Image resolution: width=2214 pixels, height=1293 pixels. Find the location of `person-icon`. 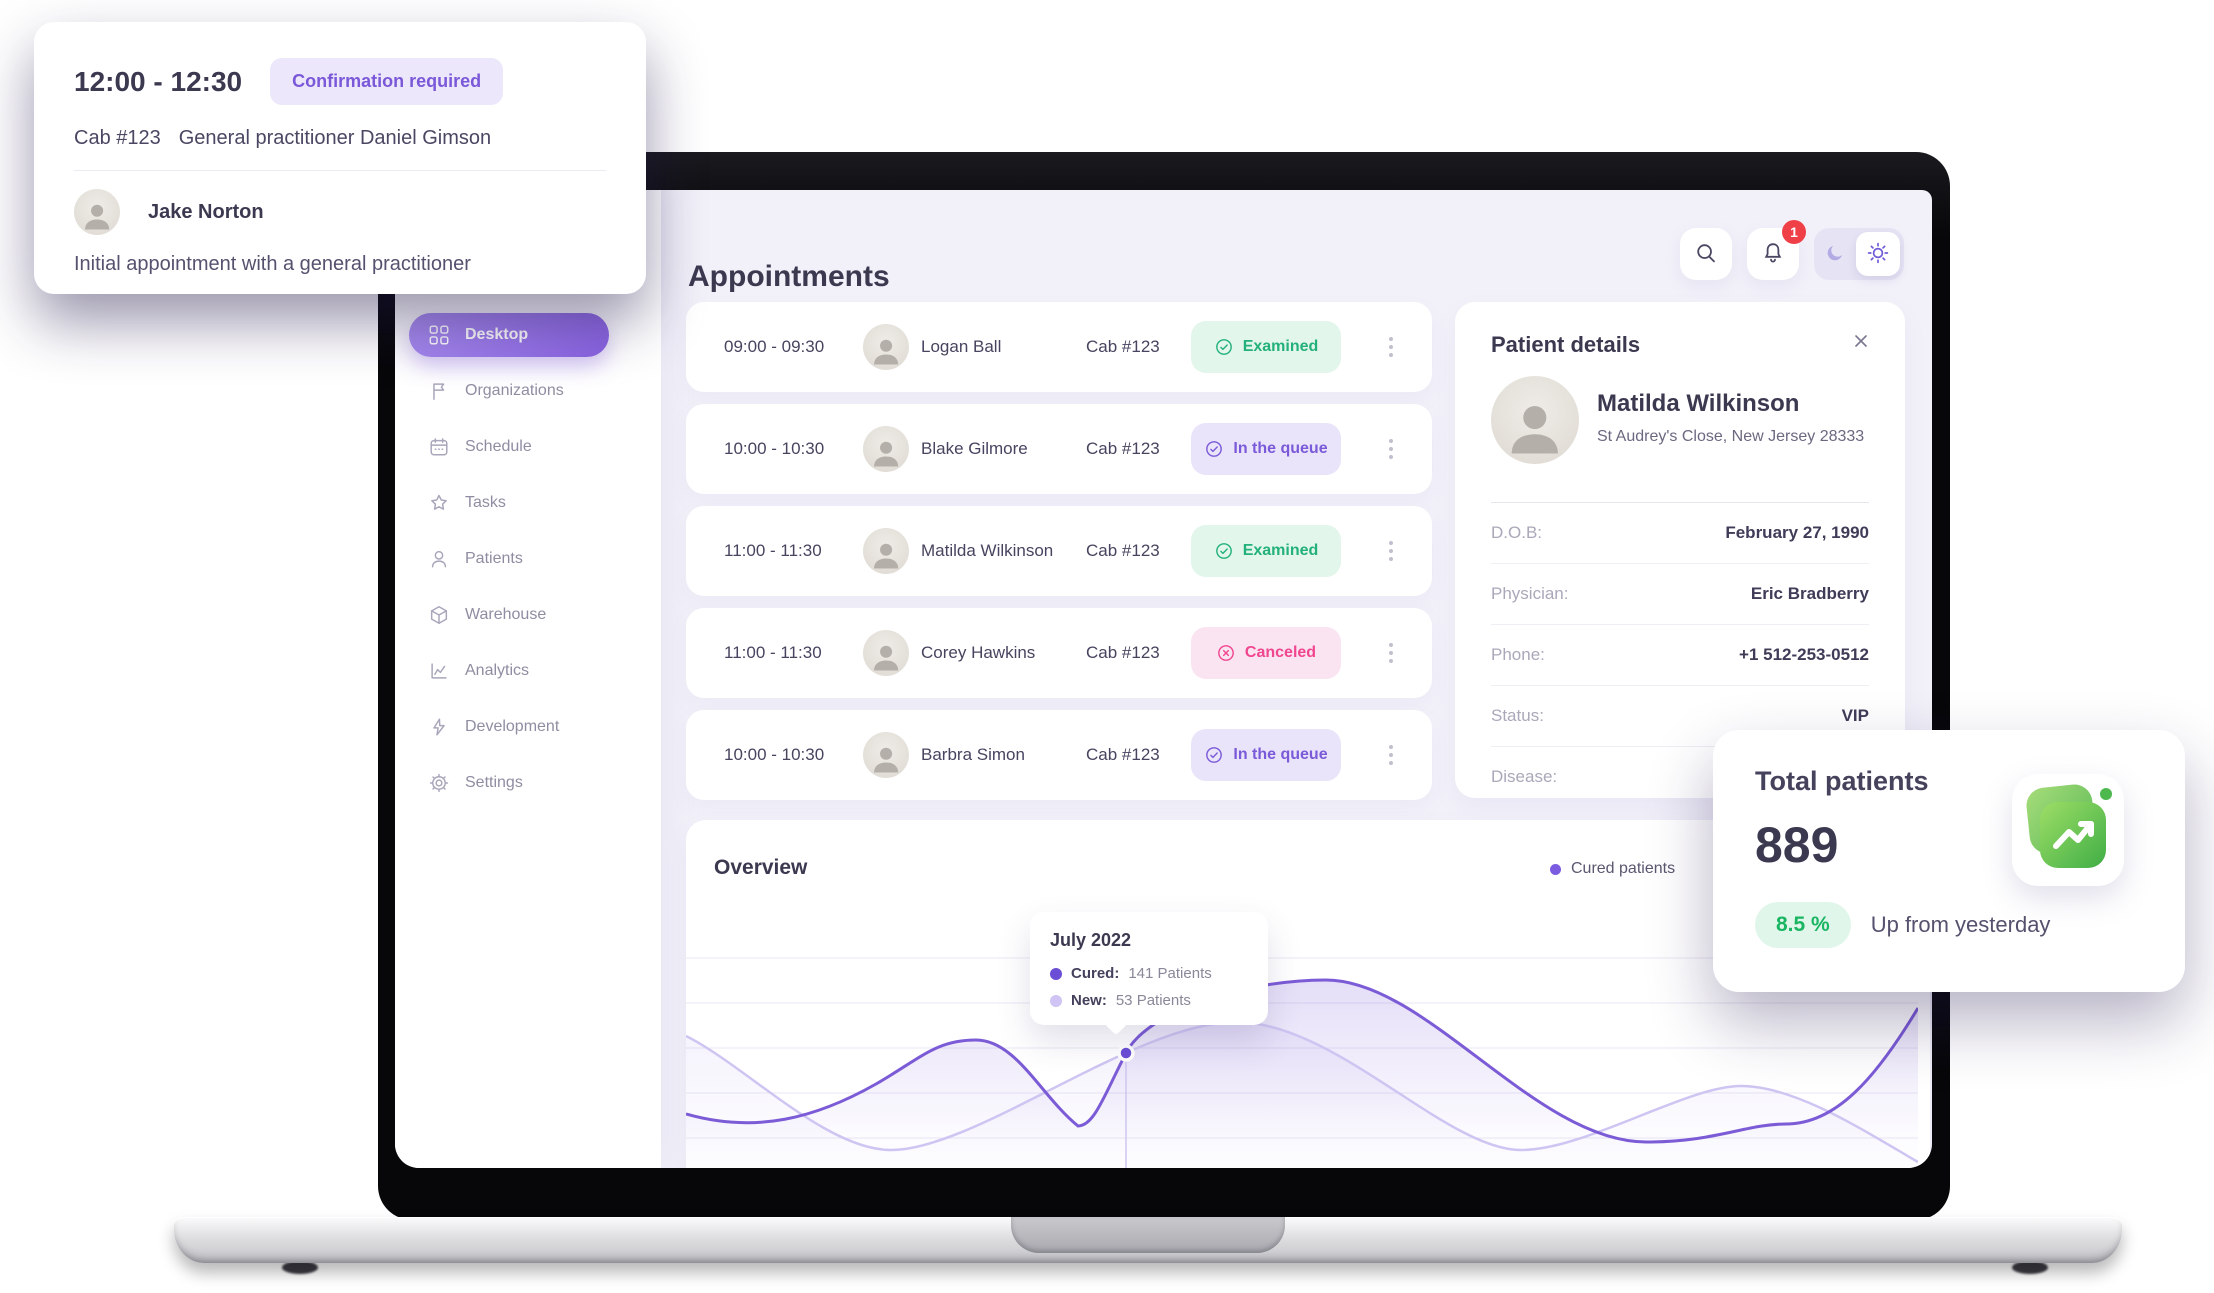

person-icon is located at coordinates (439, 559).